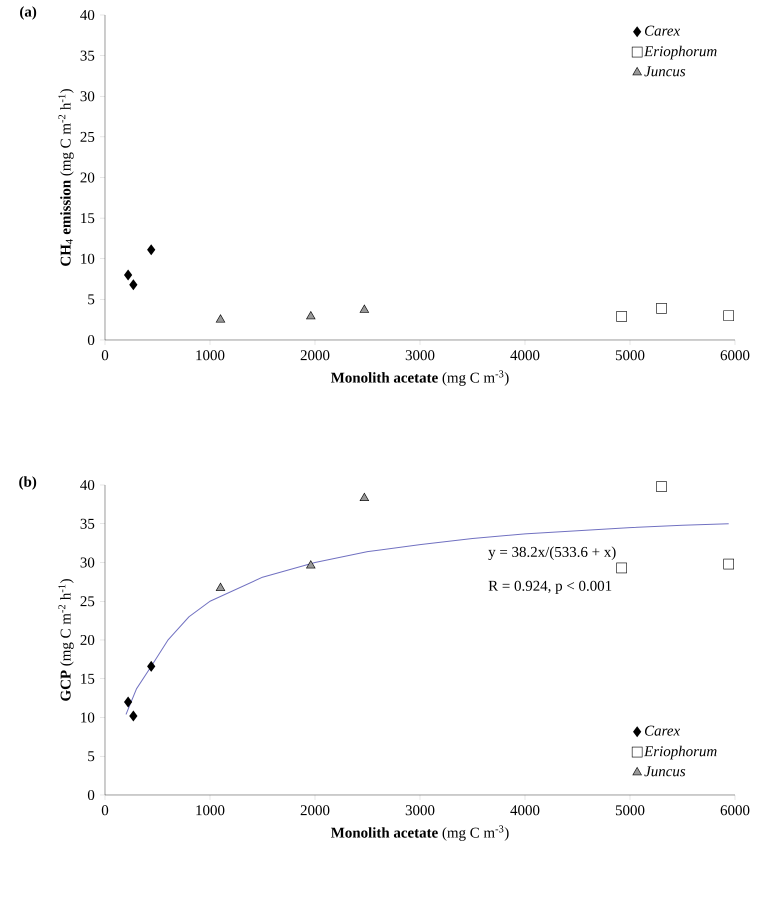  What do you see at coordinates (552, 553) in the screenshot?
I see `annotation: y = 38.2x/(533.6 + x)` at bounding box center [552, 553].